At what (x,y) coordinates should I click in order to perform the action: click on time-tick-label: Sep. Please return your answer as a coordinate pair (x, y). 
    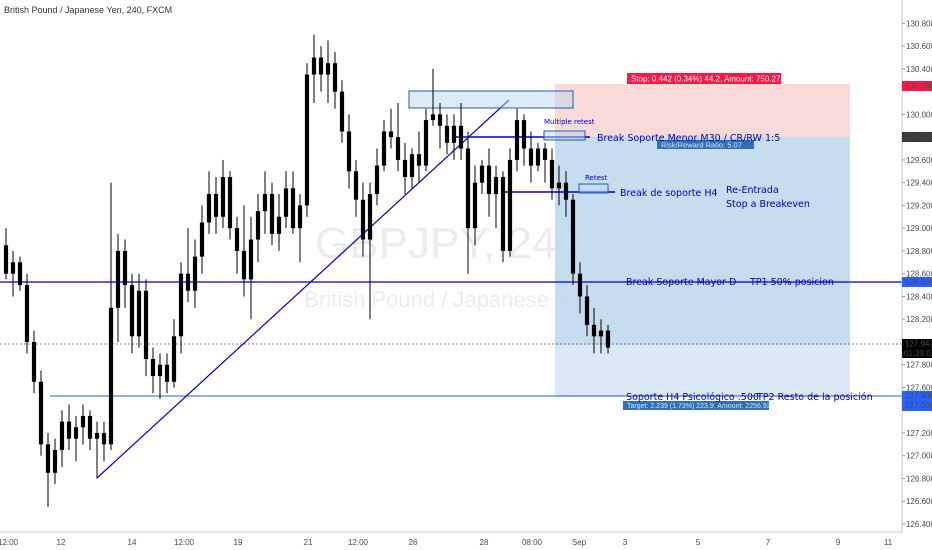
    Looking at the image, I should click on (579, 542).